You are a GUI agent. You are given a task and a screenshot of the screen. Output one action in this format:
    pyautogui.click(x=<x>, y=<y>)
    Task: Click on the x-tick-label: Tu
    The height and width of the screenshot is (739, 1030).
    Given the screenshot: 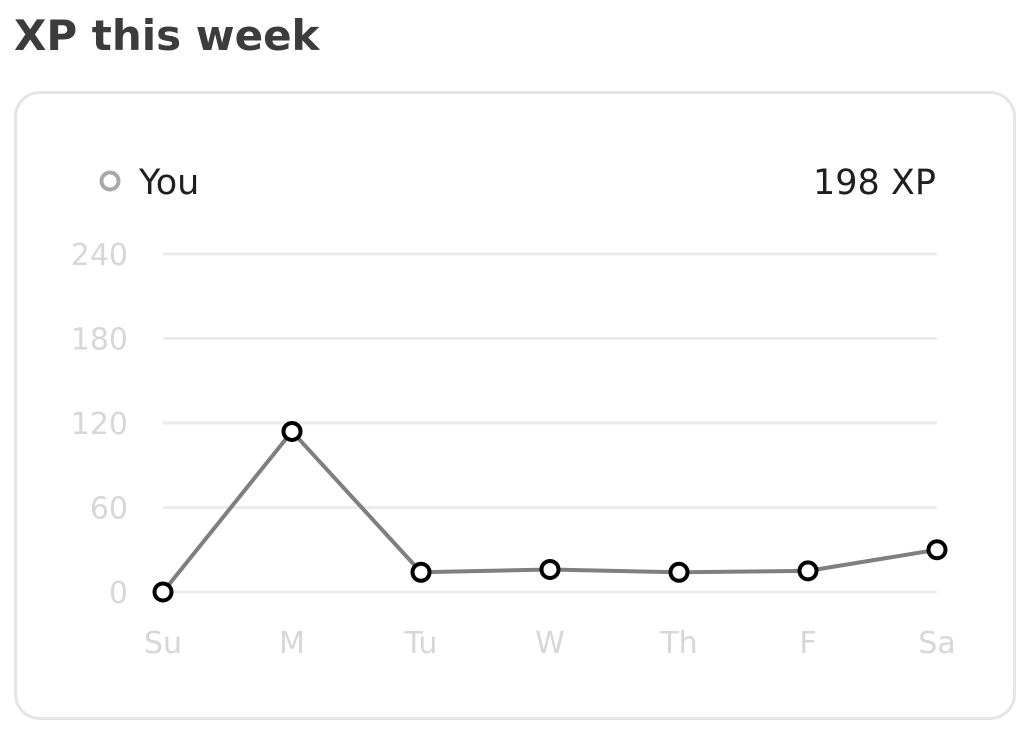 What is the action you would take?
    pyautogui.click(x=421, y=643)
    